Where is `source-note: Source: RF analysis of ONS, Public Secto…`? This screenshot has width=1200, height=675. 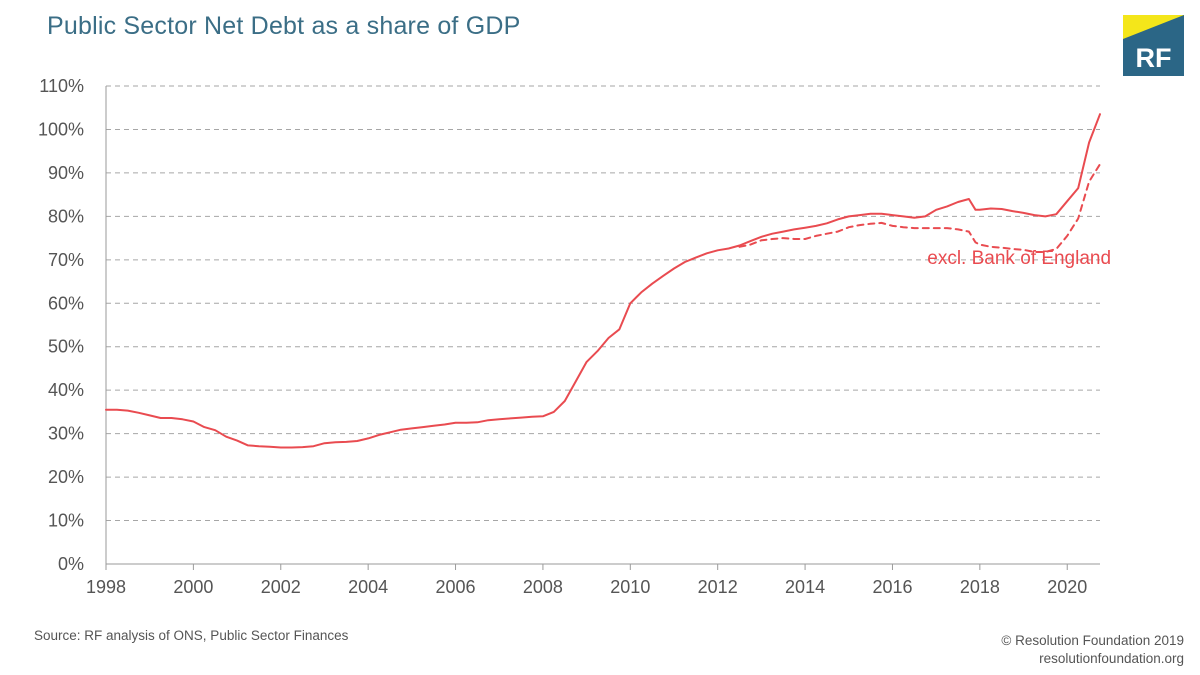
source-note: Source: RF analysis of ONS, Public Secto… is located at coordinates (191, 635).